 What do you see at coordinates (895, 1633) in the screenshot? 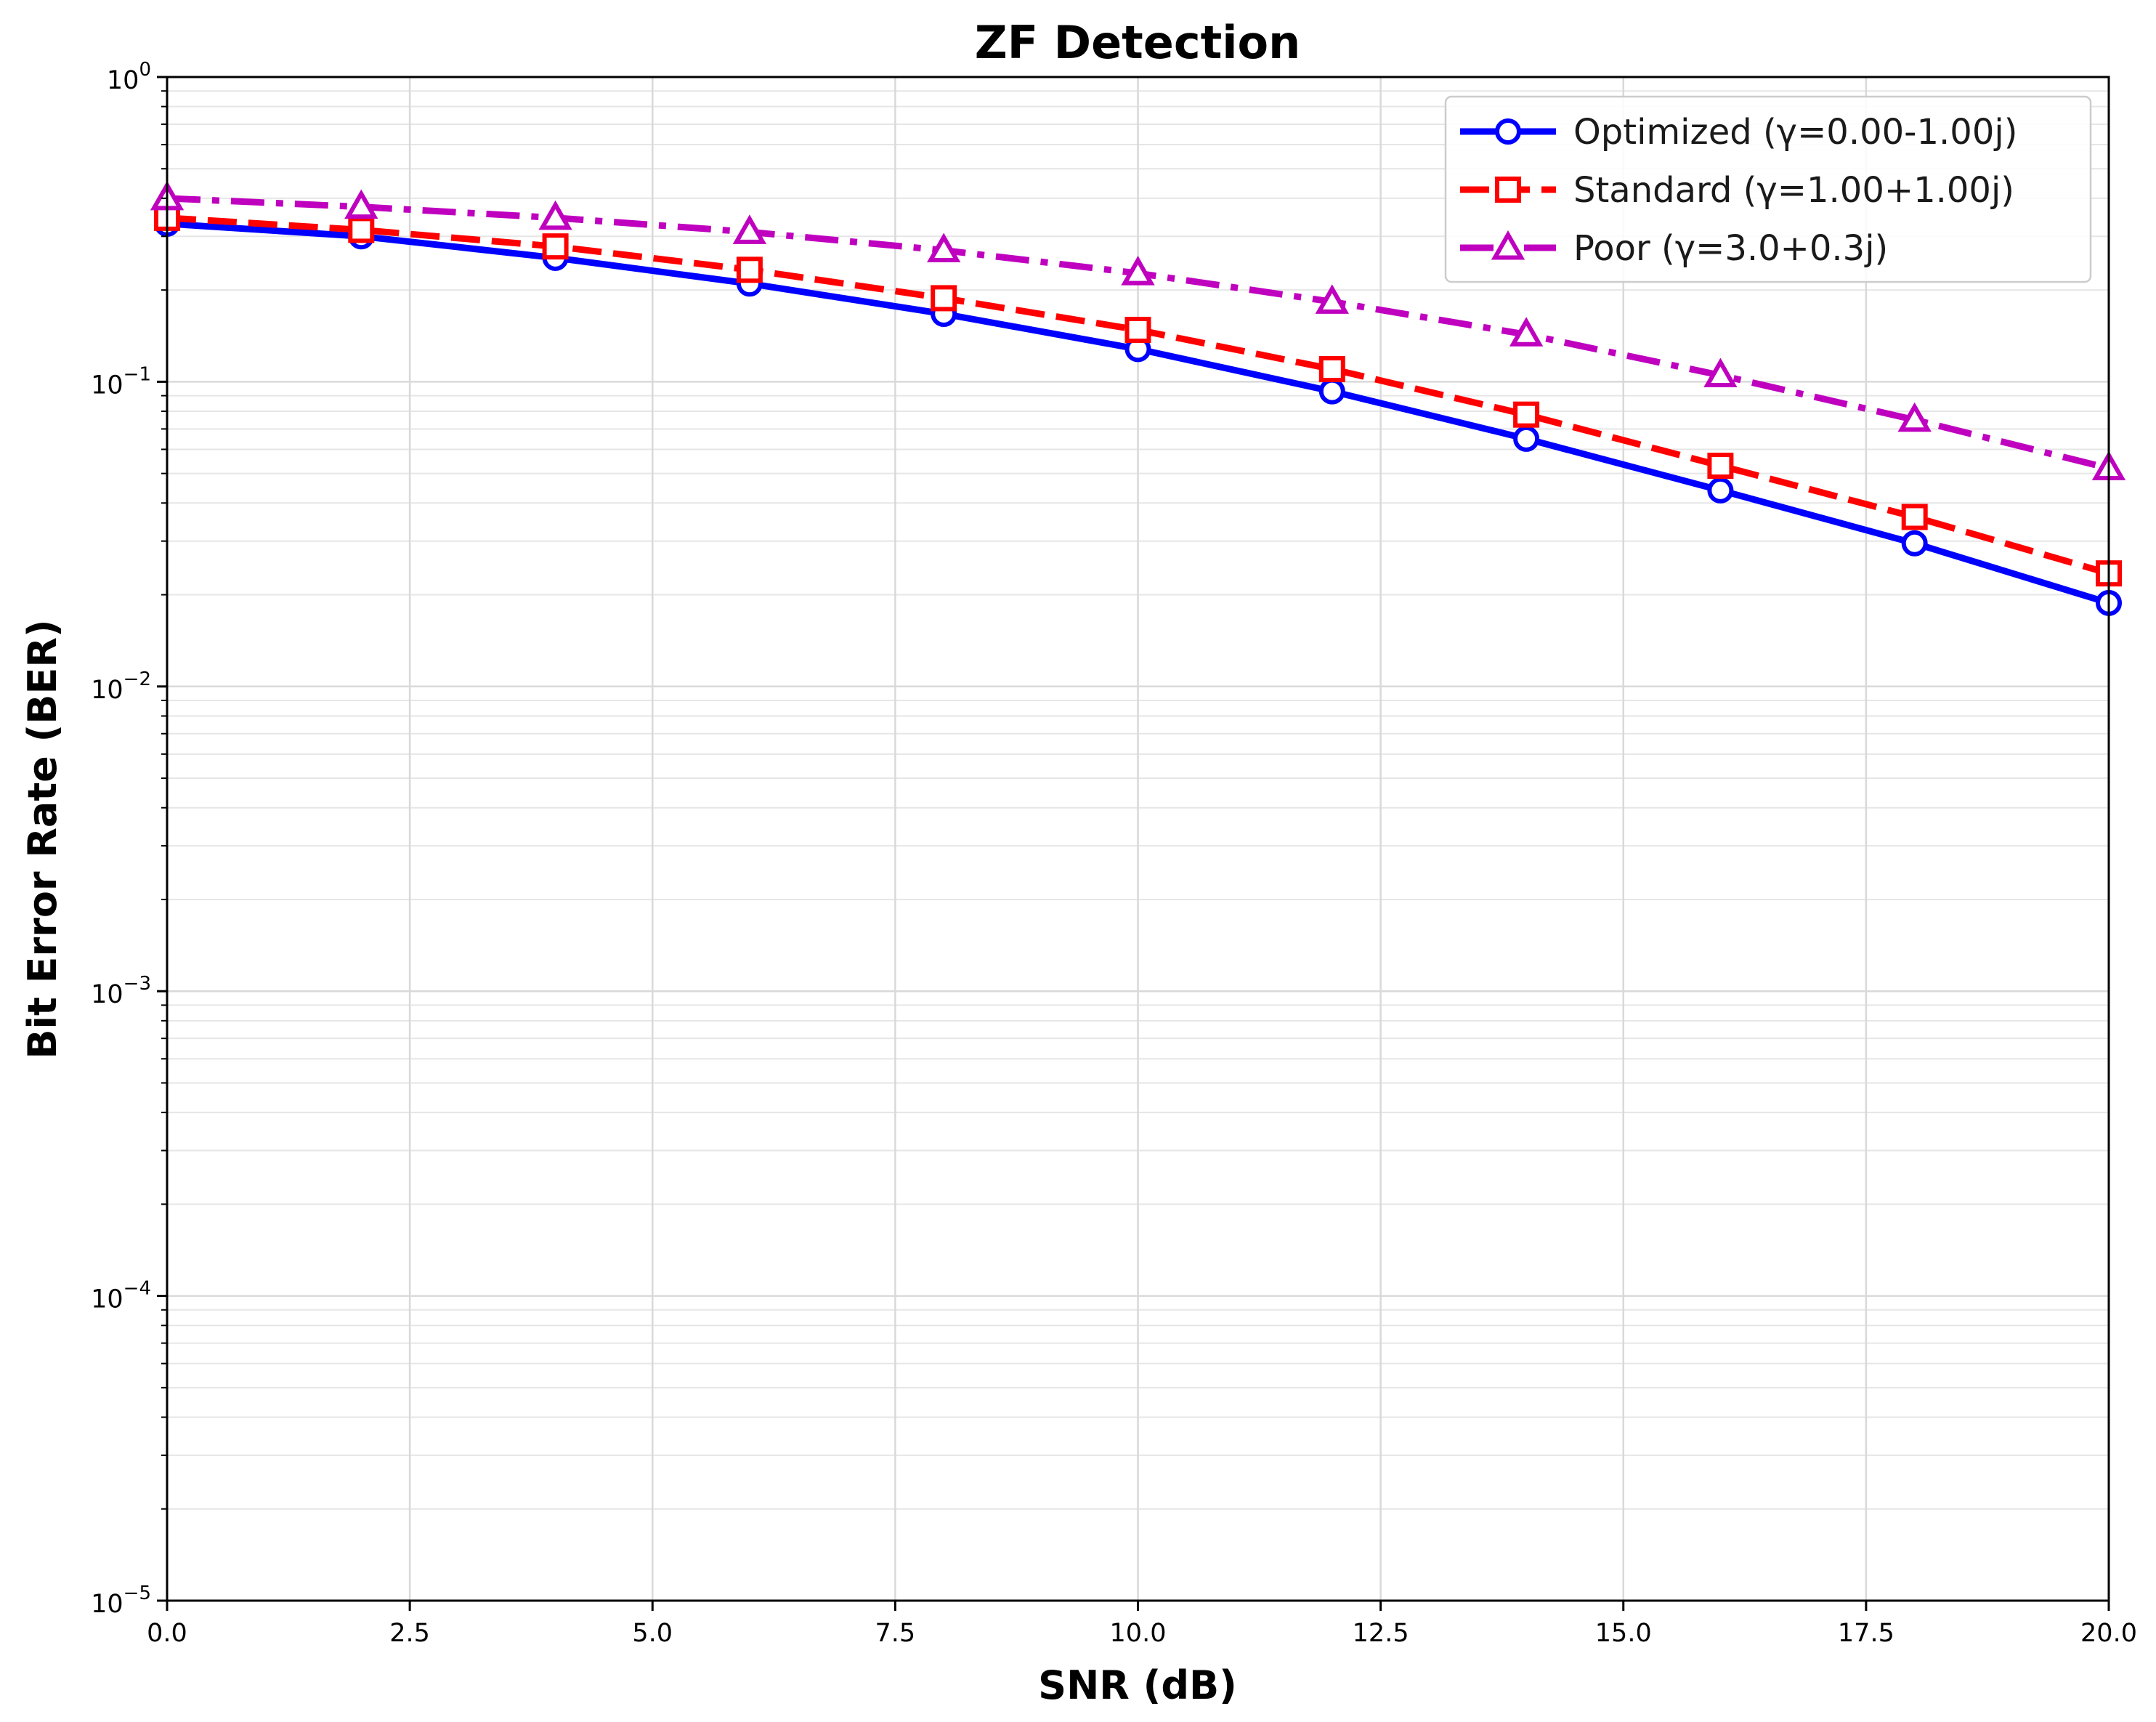
I see `x-tick-label: 7.5` at bounding box center [895, 1633].